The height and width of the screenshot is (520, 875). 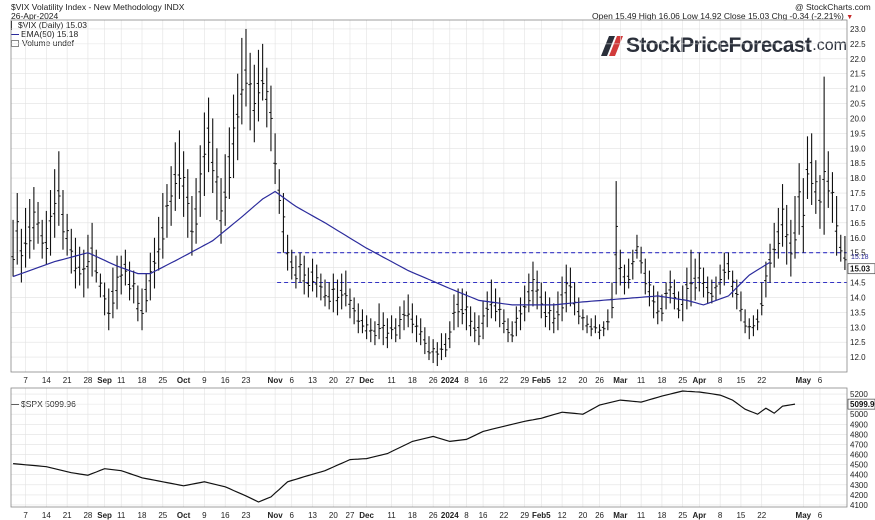 What do you see at coordinates (162, 380) in the screenshot?
I see `vix-x-tick-label: 25` at bounding box center [162, 380].